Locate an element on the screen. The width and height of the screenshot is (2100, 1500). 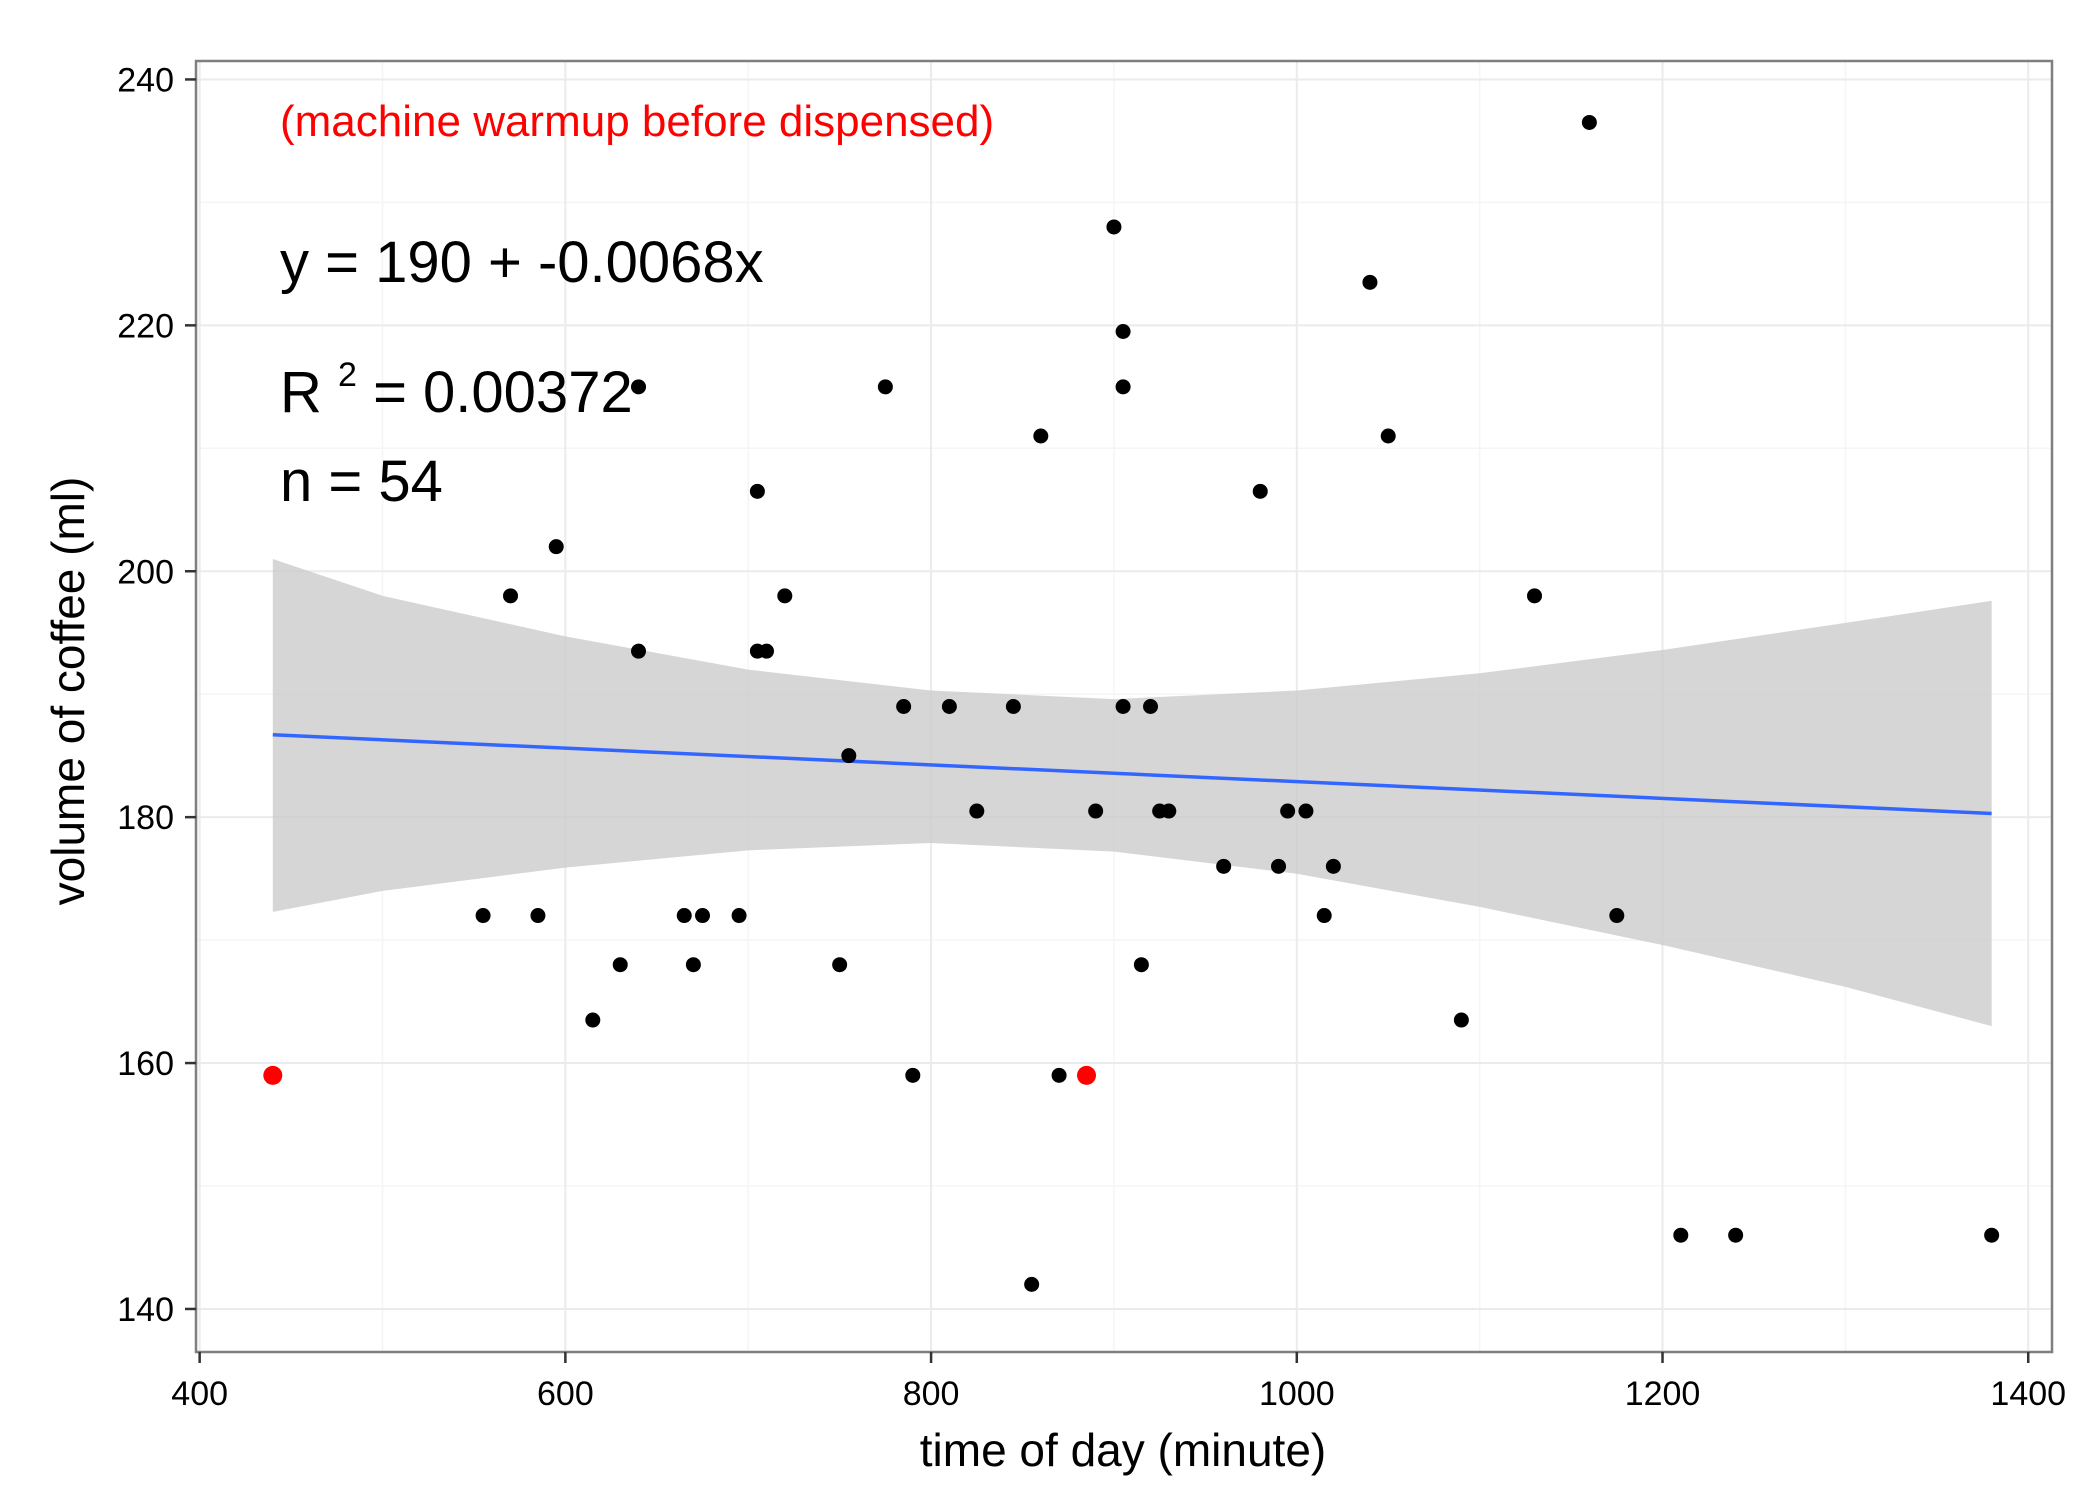
sample-size-annotation: n = 54 is located at coordinates (361, 481).